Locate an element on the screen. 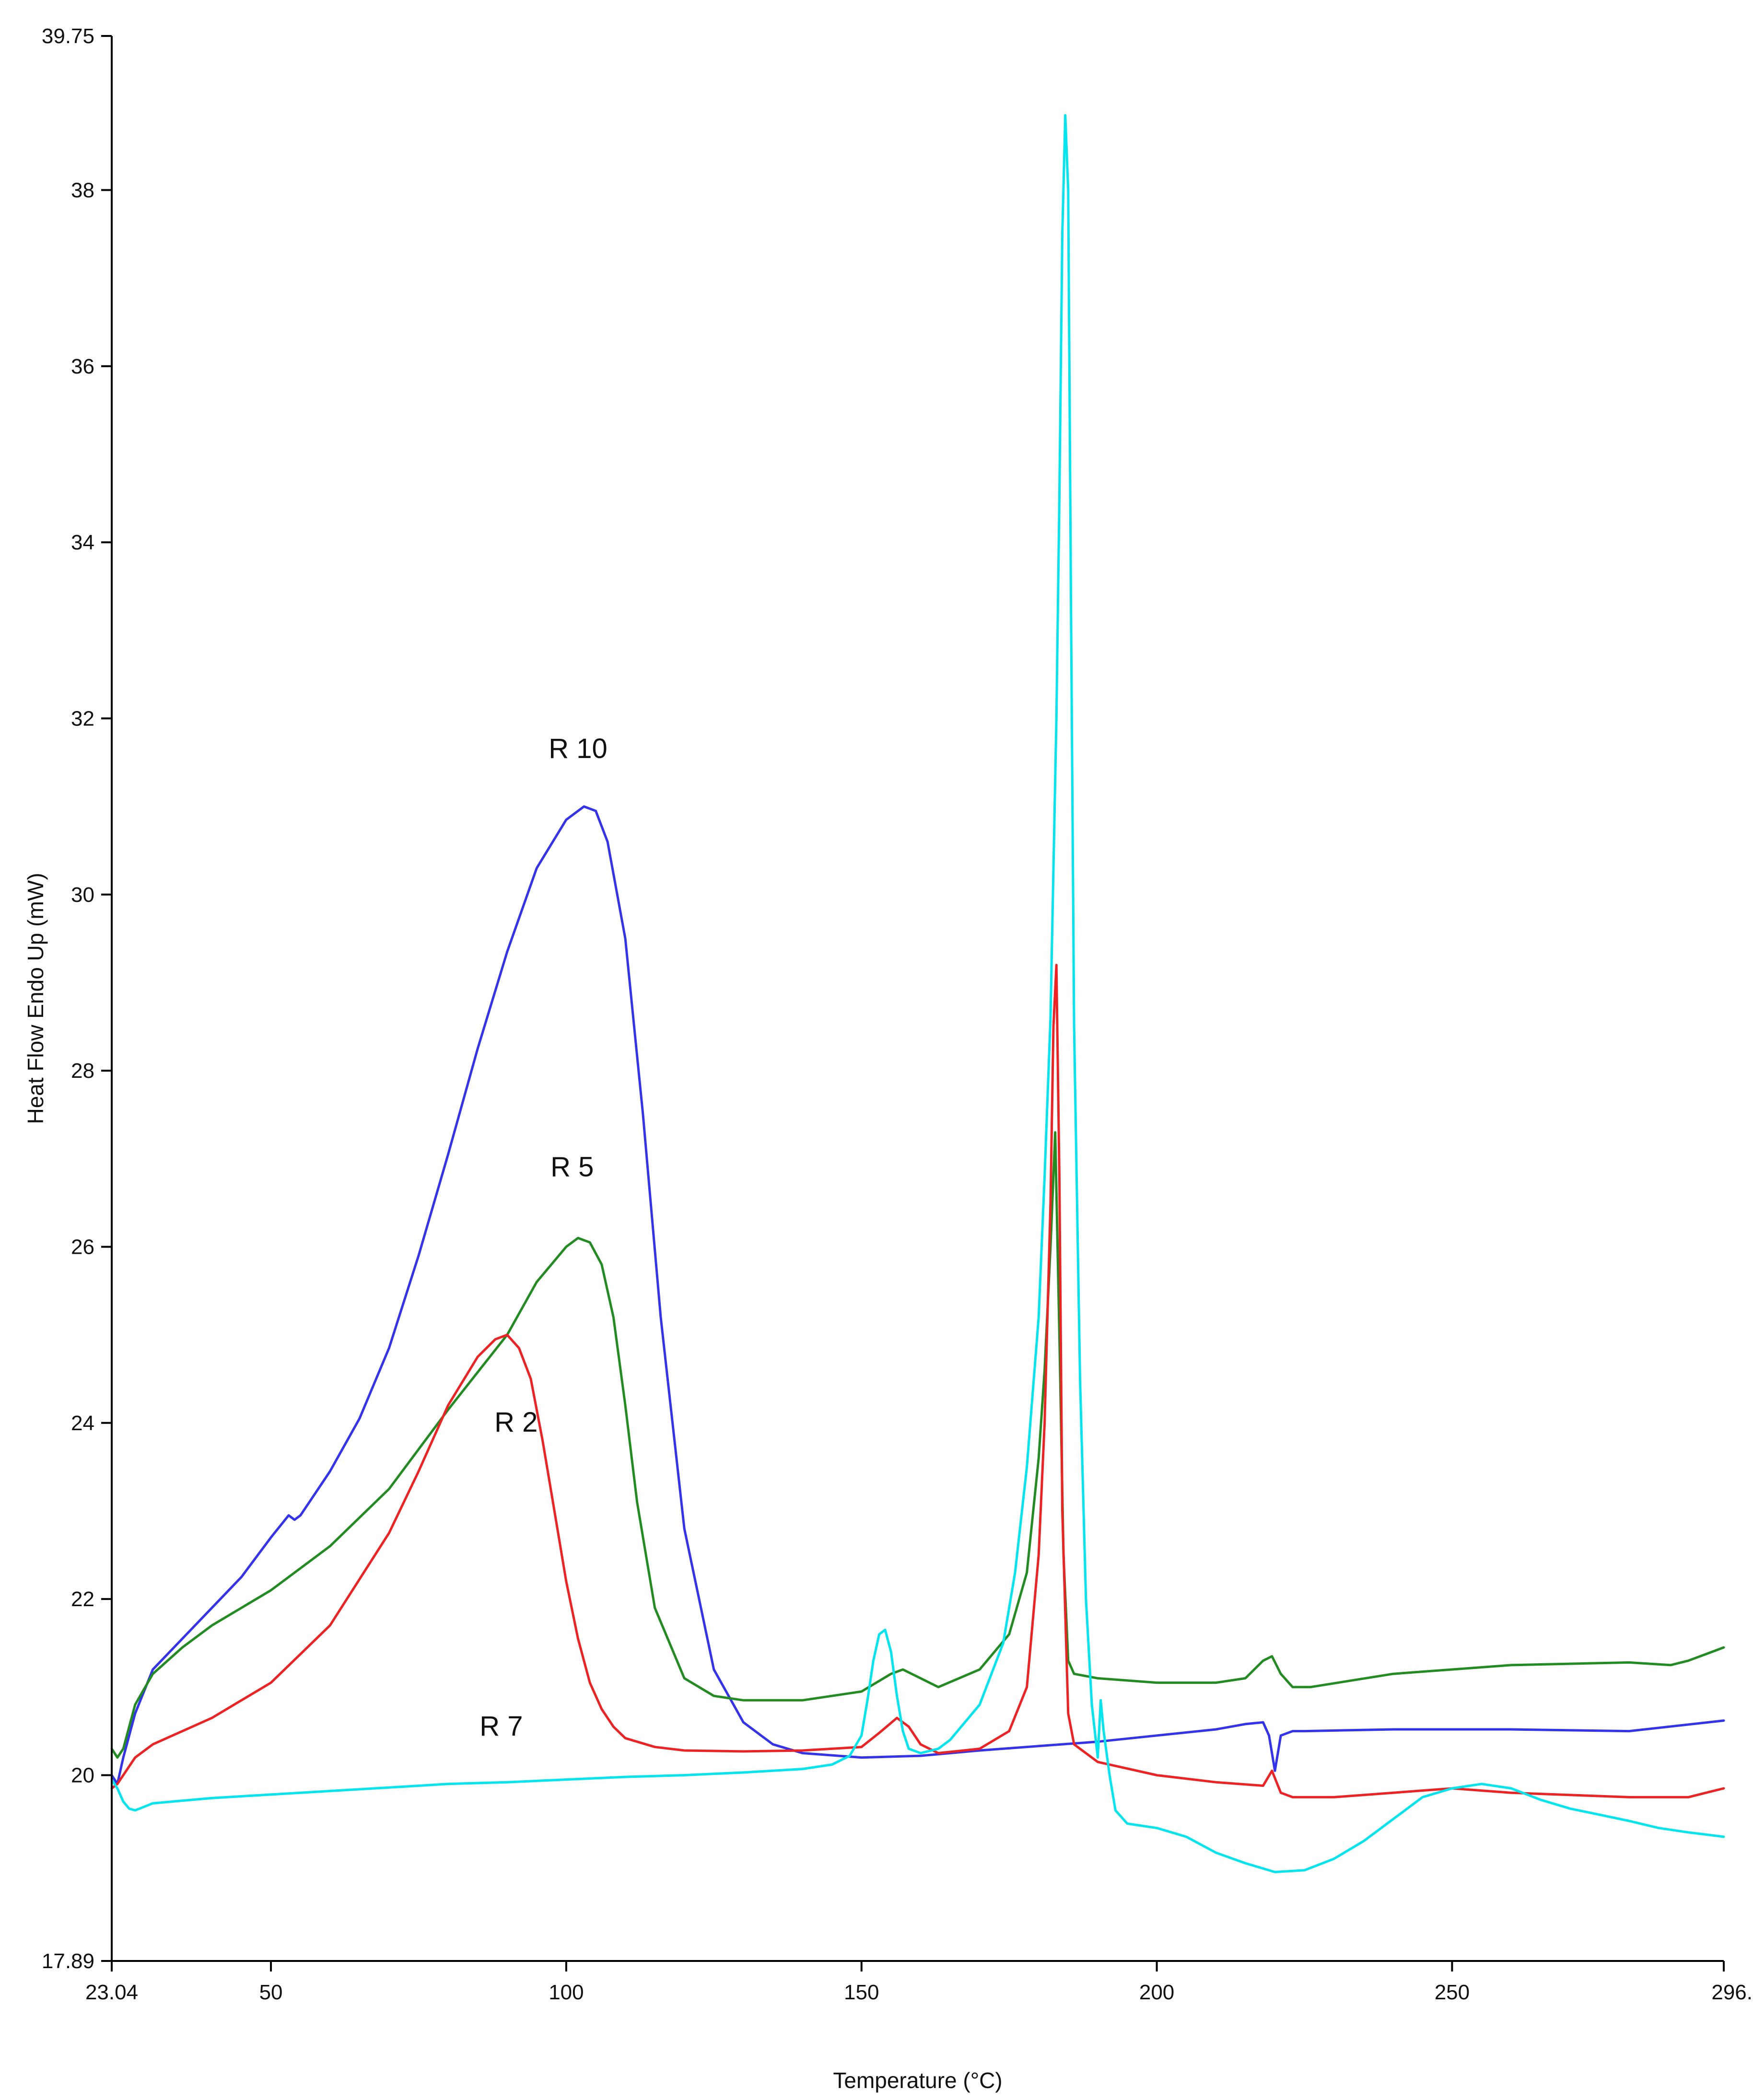  y-tick-label: 36 is located at coordinates (82, 366).